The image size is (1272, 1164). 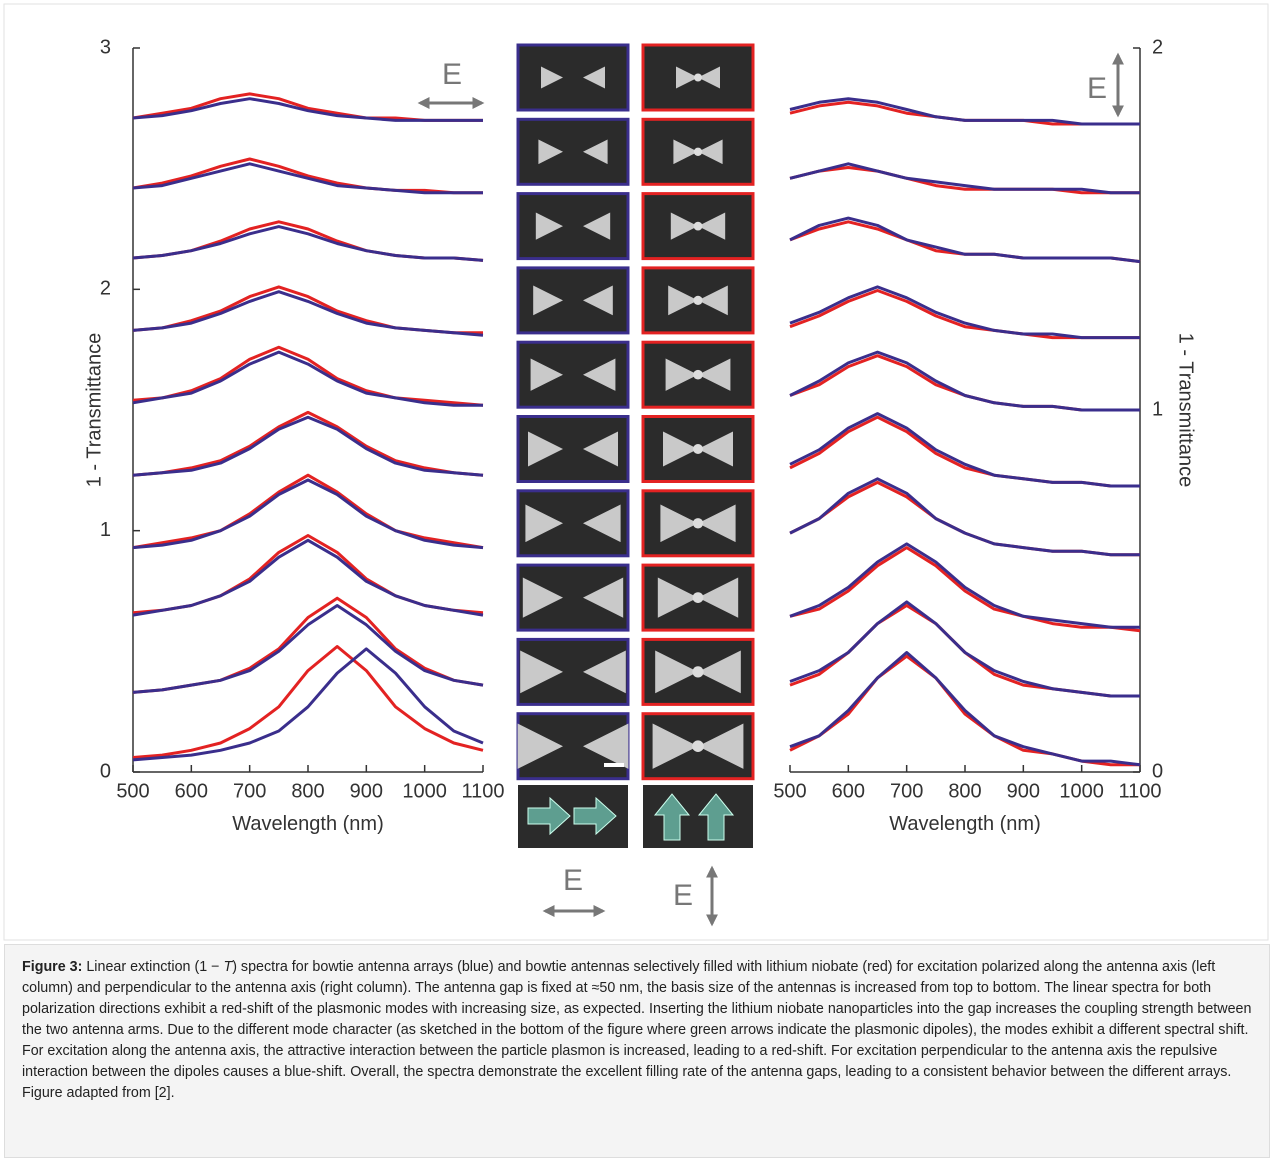 I want to click on dipole-sketch, so click(x=698, y=816).